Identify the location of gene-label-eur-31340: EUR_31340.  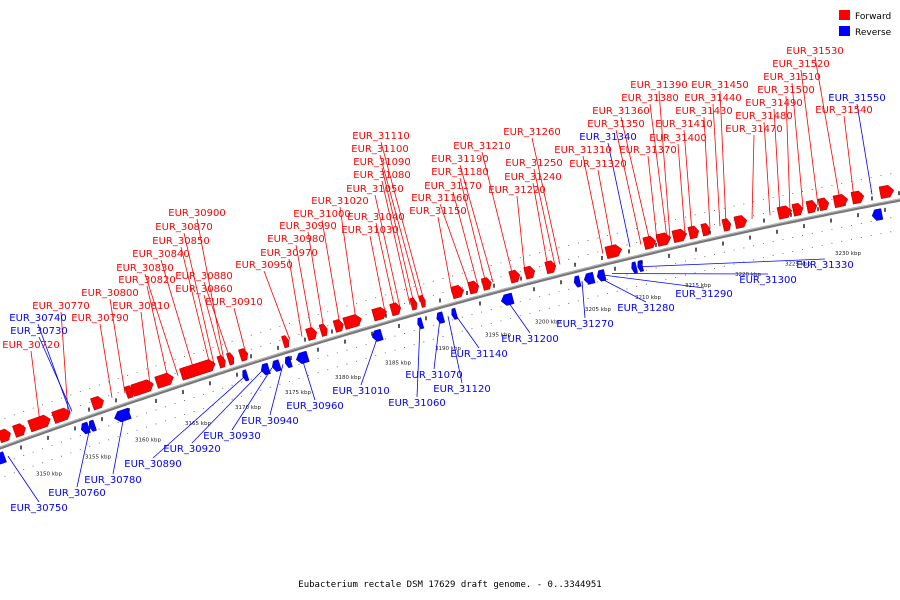
(607, 137).